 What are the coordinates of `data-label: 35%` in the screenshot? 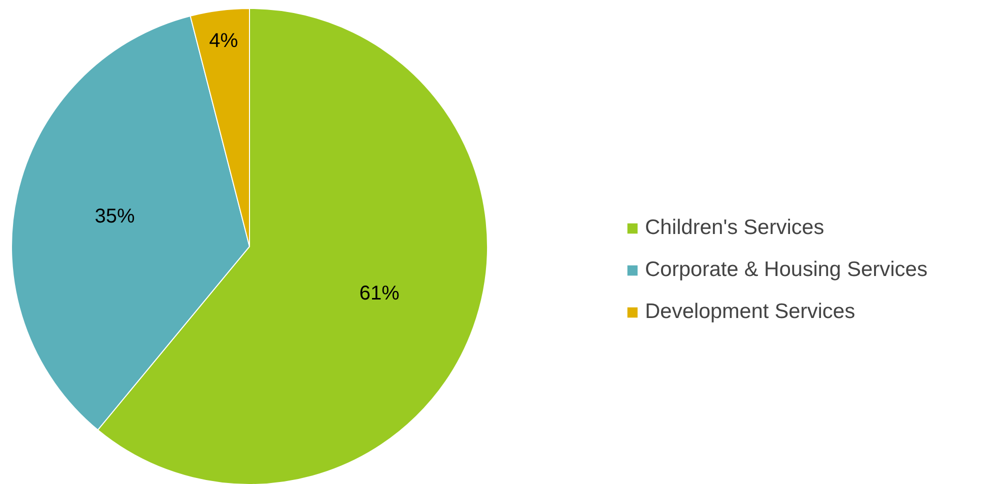 It's located at (115, 216).